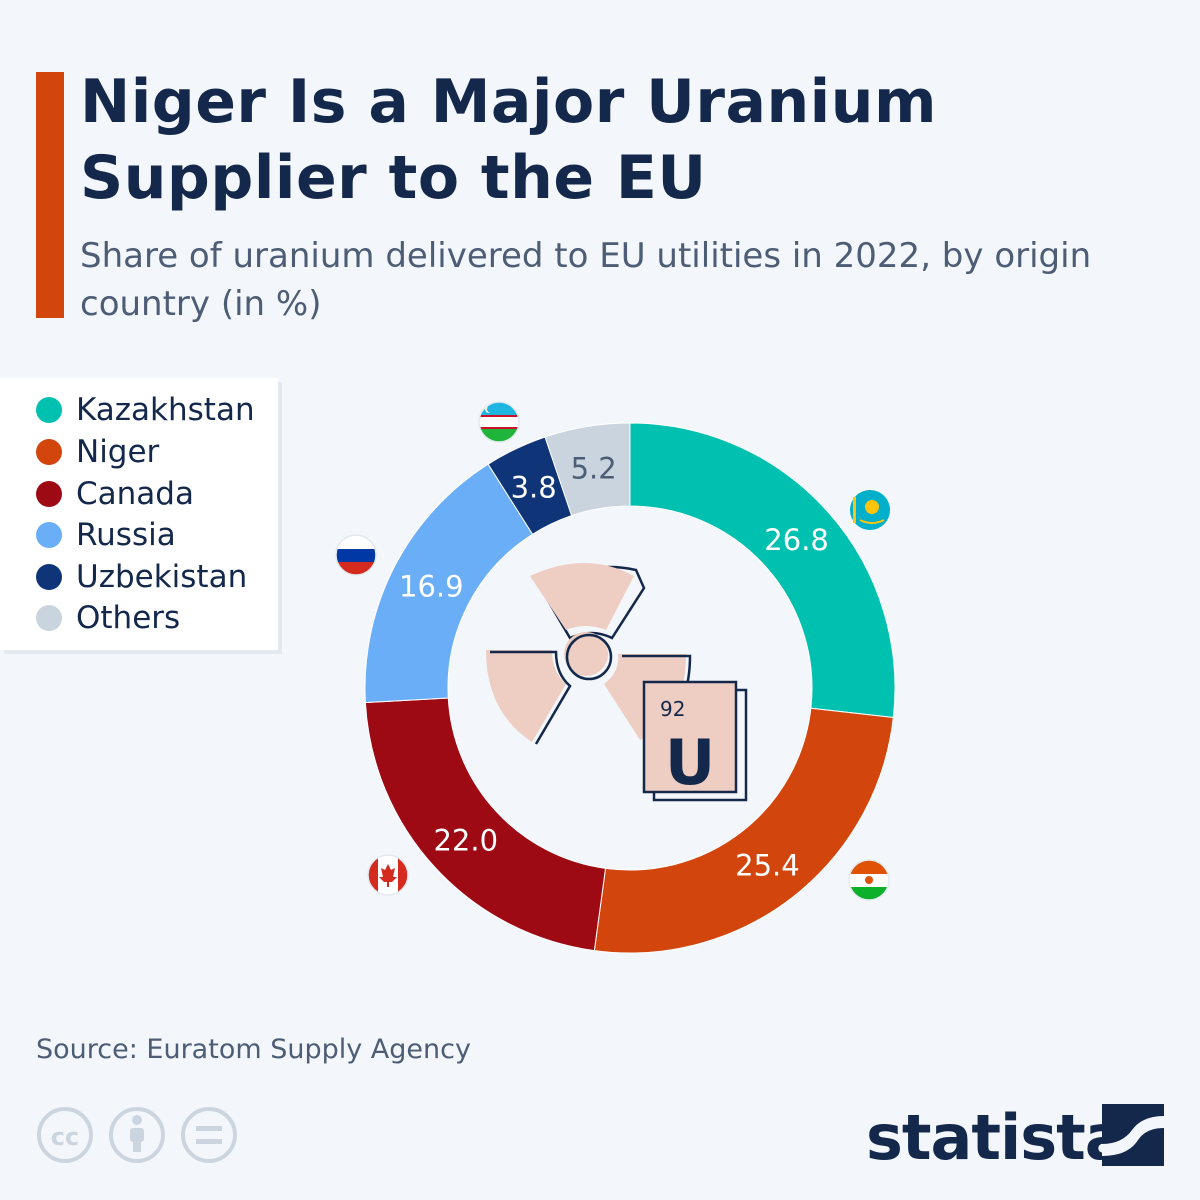  I want to click on legend-label: Niger, so click(118, 452).